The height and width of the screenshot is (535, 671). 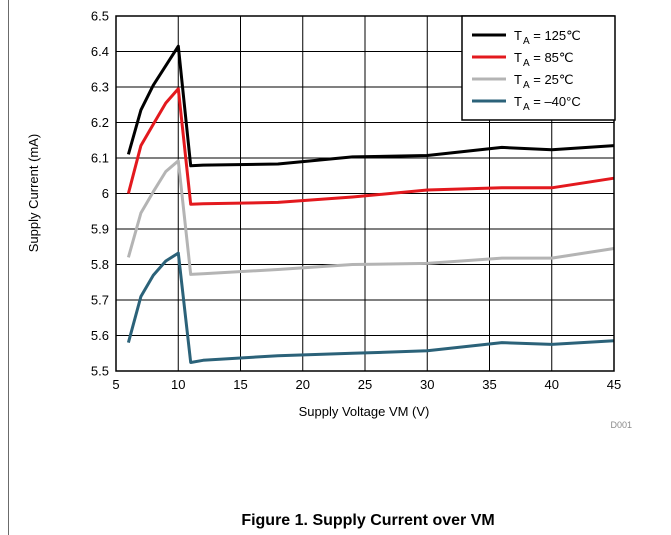 What do you see at coordinates (33, 193) in the screenshot?
I see `y-axis-label: Supply Current (mA)` at bounding box center [33, 193].